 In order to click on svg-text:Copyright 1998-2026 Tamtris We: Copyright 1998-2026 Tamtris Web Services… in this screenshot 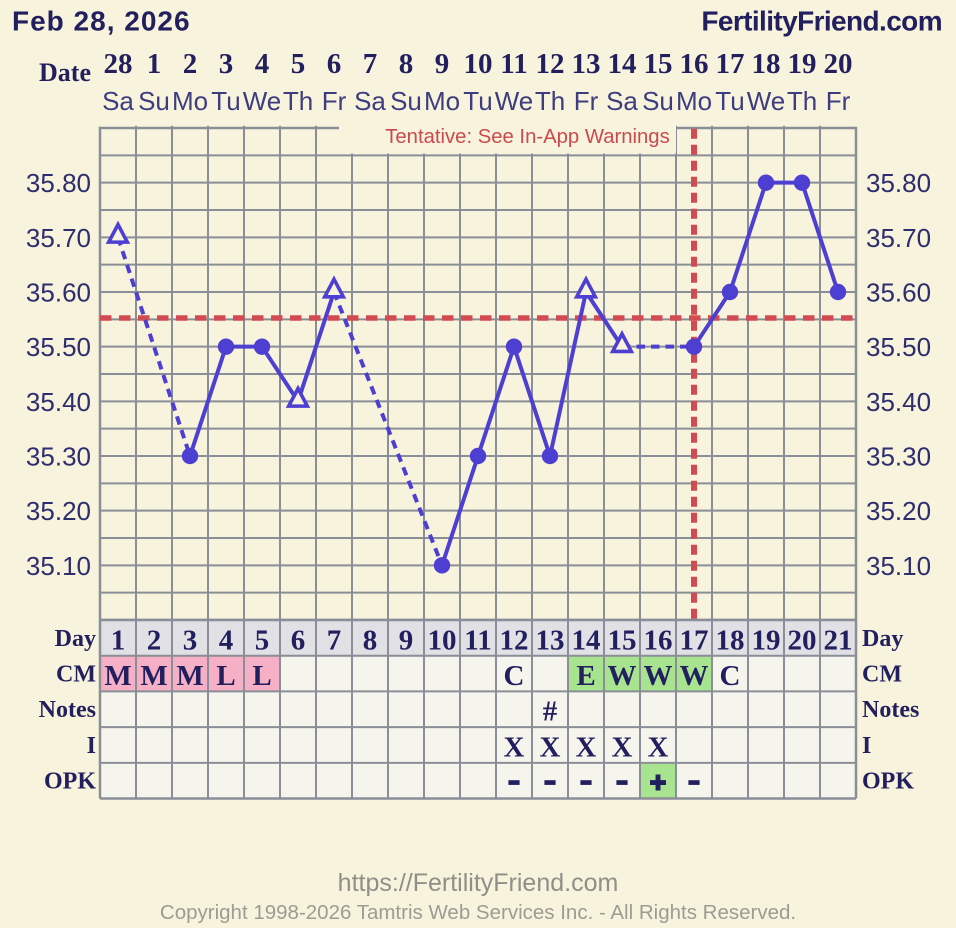, I will do `click(478, 912)`.